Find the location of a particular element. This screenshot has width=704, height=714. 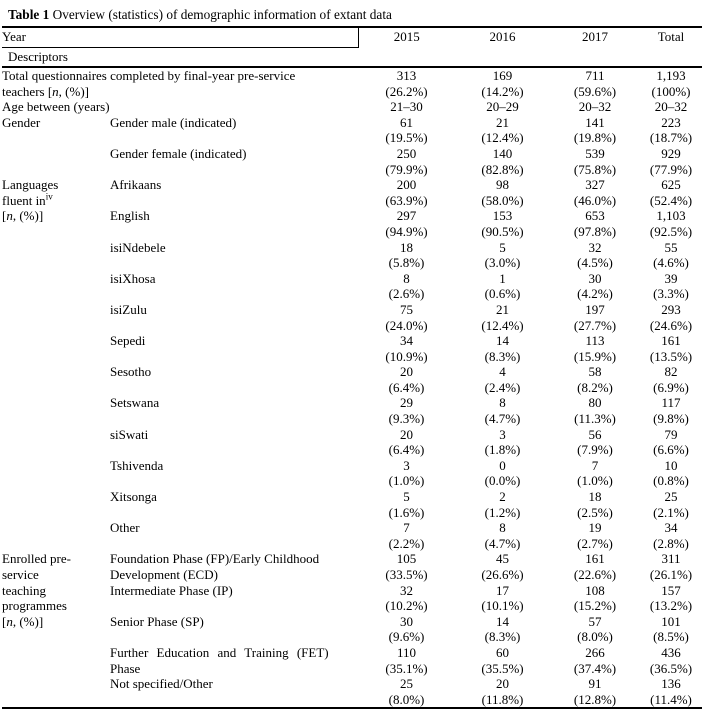

value-cell: 21 is located at coordinates (502, 309).